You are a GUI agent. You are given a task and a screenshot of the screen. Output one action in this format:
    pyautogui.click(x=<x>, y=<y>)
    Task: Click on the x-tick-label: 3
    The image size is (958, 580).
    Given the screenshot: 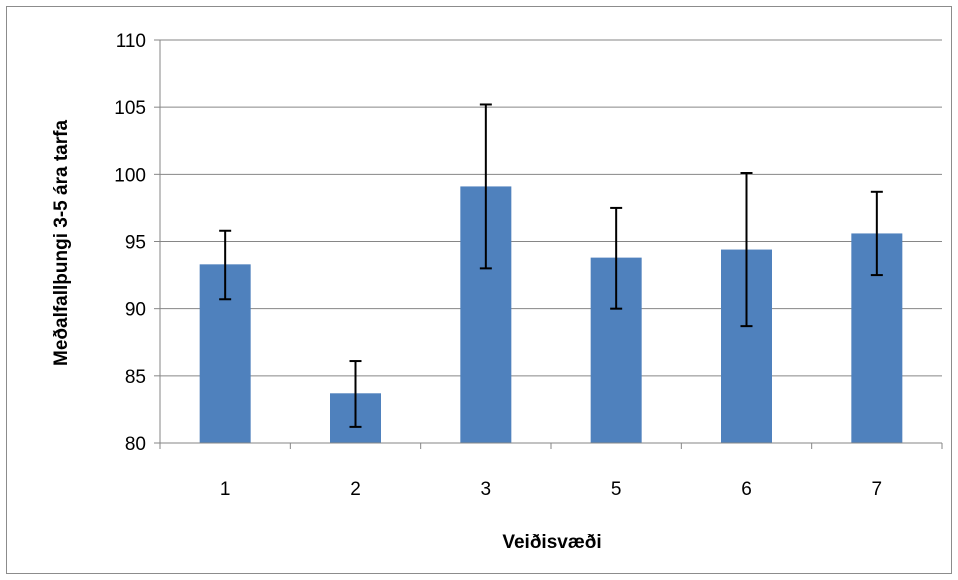 What is the action you would take?
    pyautogui.click(x=486, y=489)
    